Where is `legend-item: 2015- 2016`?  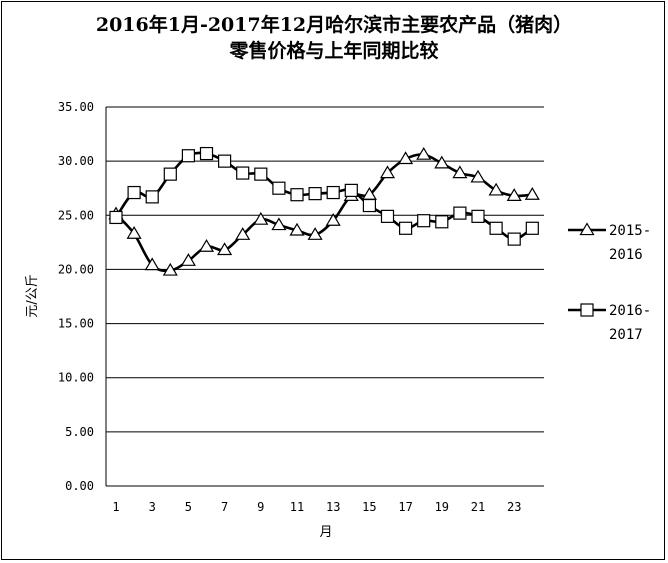
legend-item: 2015- 2016 is located at coordinates (609, 242).